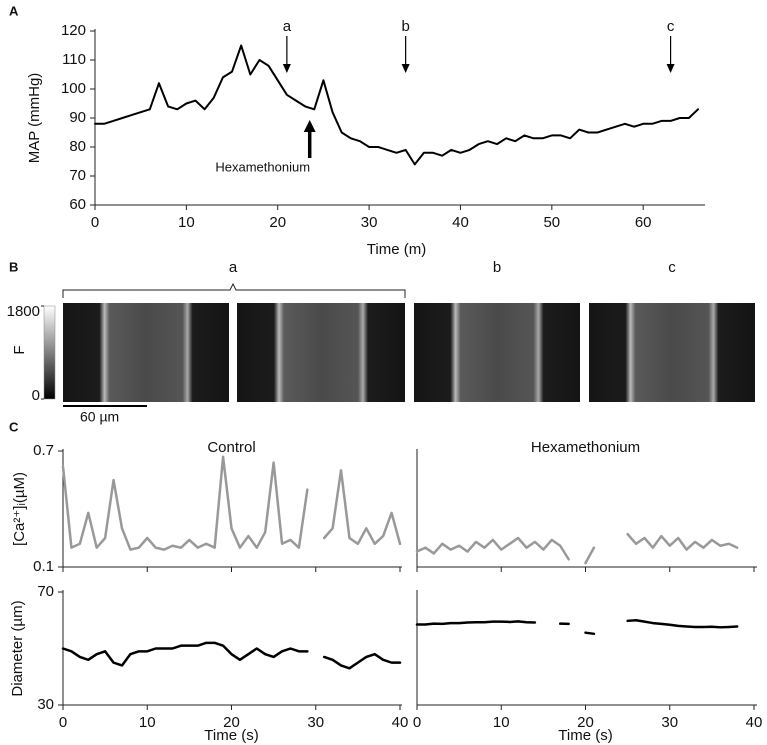  What do you see at coordinates (551, 222) in the screenshot?
I see `x-tick-label: 50` at bounding box center [551, 222].